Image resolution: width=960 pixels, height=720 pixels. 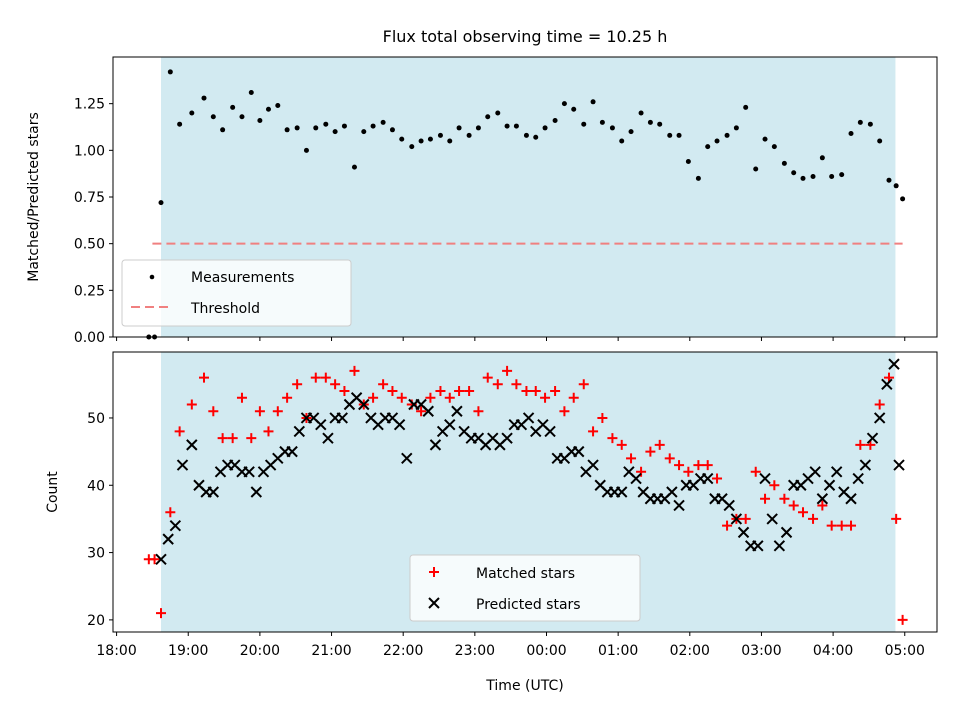 I want to click on bottom-x-tick-label: 00:00, so click(x=546, y=651).